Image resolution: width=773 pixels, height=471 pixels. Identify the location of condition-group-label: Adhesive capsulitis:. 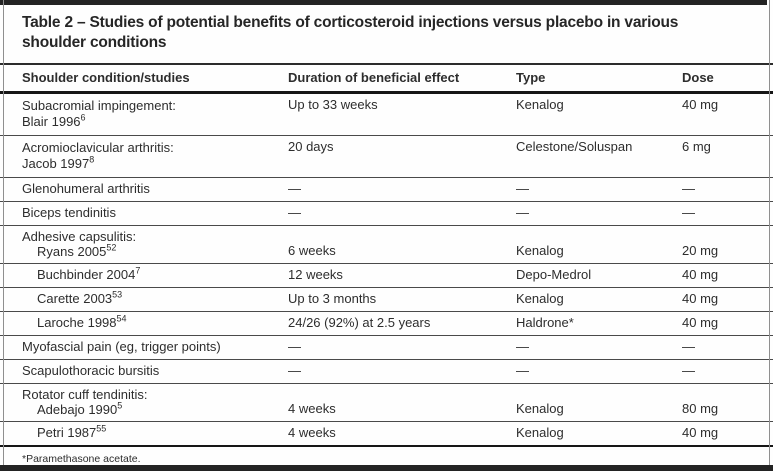
(79, 236).